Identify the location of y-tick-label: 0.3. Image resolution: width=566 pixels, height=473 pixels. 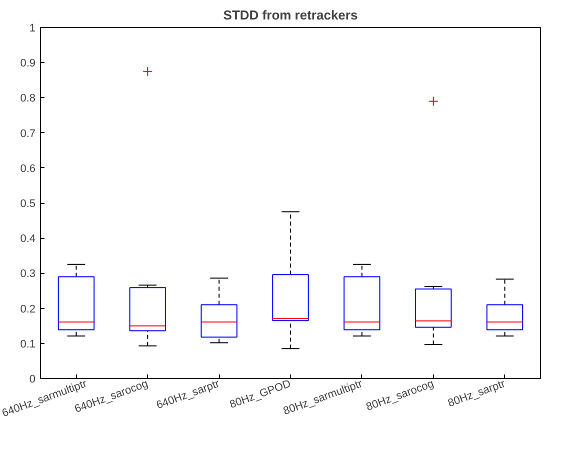
(28, 274).